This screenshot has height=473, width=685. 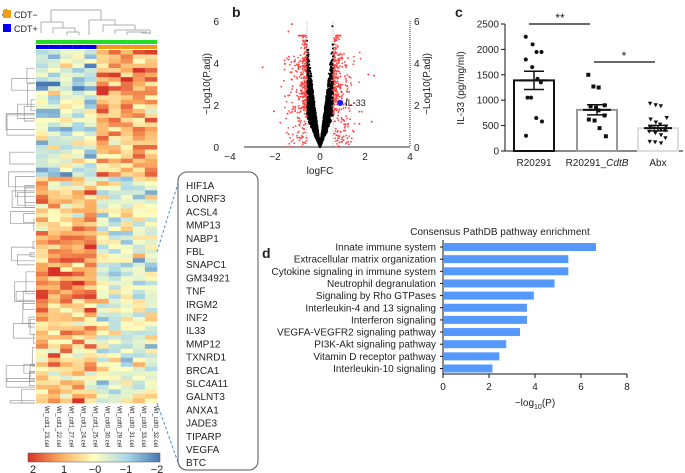 I want to click on group-bar-Wt_cdt0_32.cel, so click(x=150, y=47).